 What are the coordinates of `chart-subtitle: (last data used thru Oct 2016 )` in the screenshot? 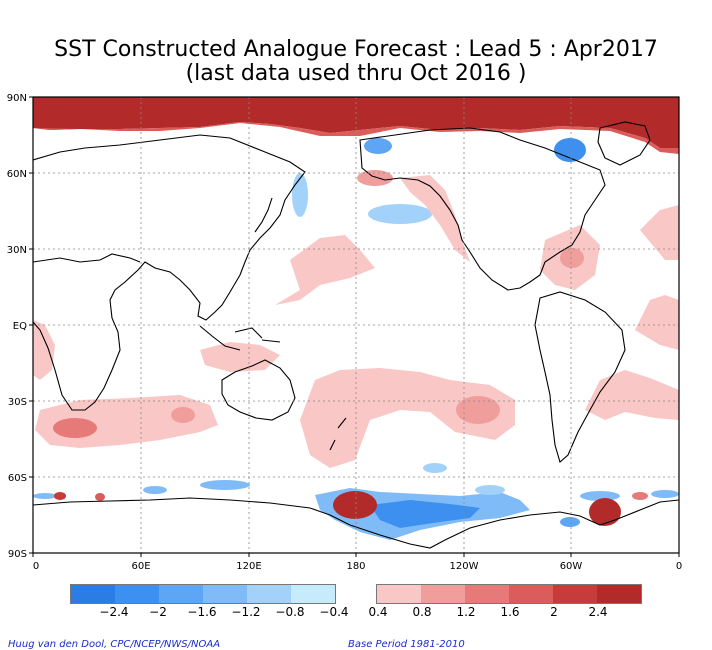 It's located at (356, 73).